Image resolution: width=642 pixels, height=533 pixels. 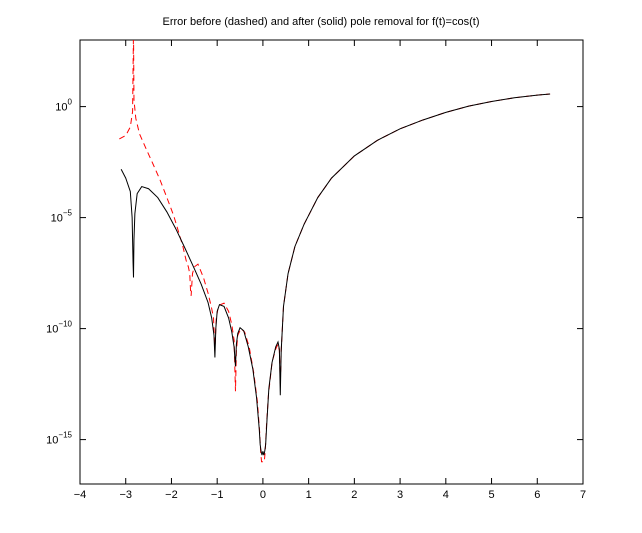 What do you see at coordinates (59, 328) in the screenshot?
I see `y-tick-label: 10⁻¹⁰` at bounding box center [59, 328].